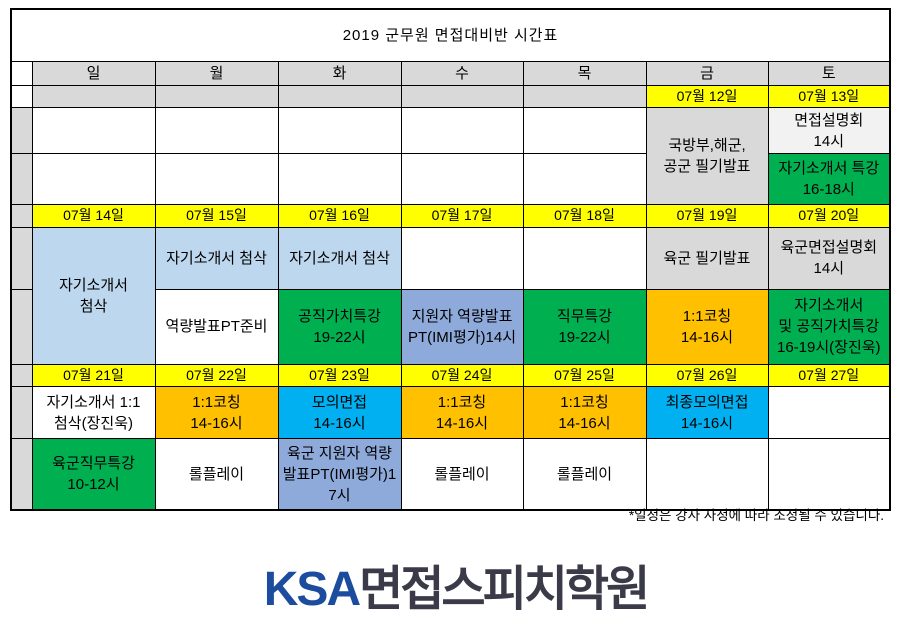 The height and width of the screenshot is (642, 911). I want to click on day-header-mon: 월, so click(216, 73).